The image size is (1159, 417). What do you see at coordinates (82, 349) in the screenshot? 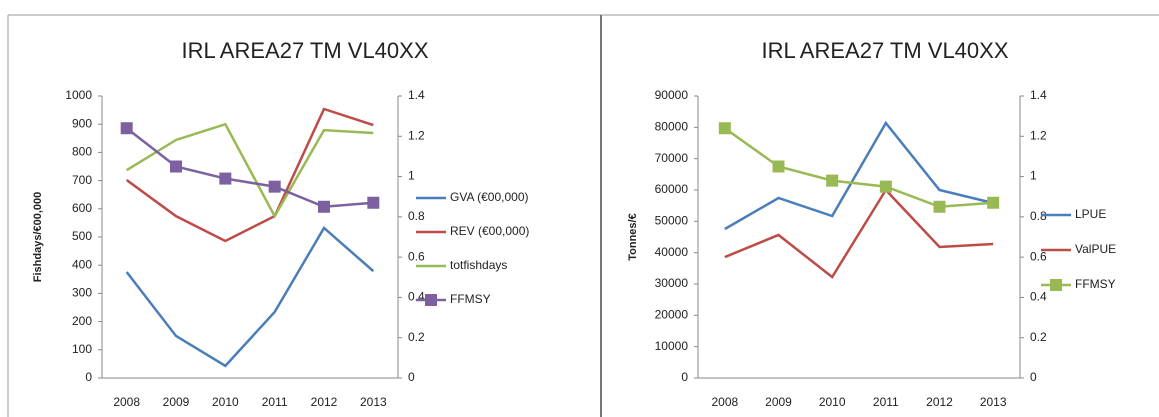
I see `y-tick-label: 100` at bounding box center [82, 349].